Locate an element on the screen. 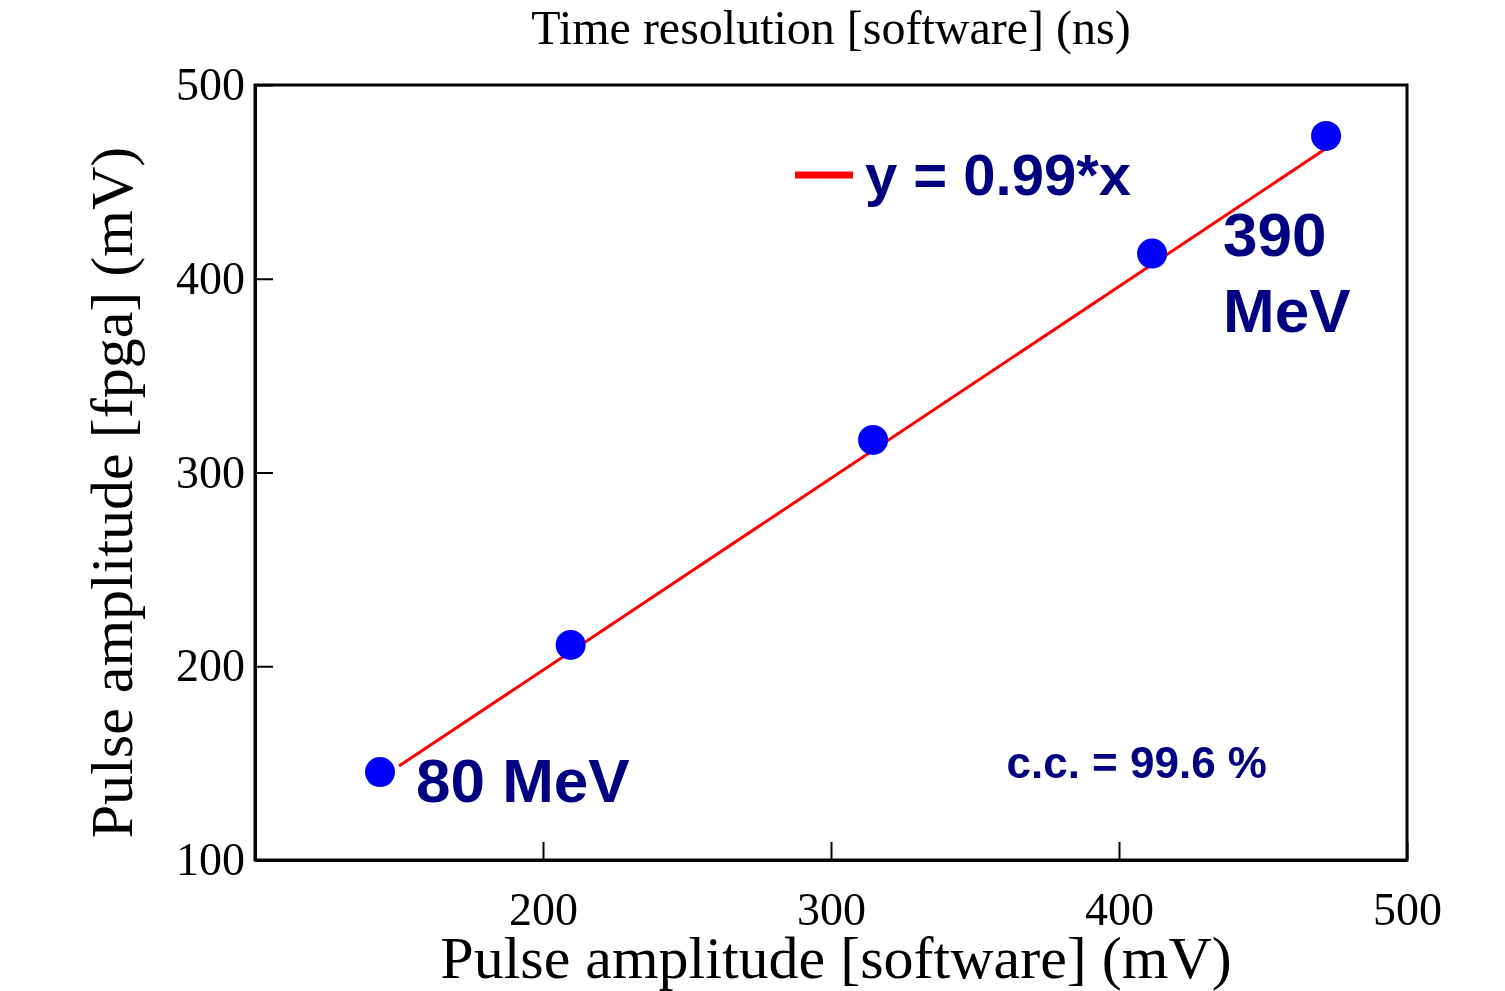 The image size is (1505, 991). y-tick-label: 300 is located at coordinates (210, 472).